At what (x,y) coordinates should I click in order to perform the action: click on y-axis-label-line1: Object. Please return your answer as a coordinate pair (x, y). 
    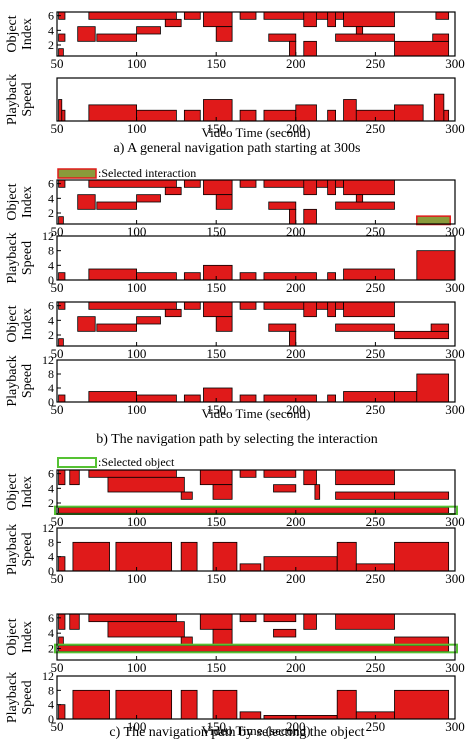
    Looking at the image, I should click on (12, 33).